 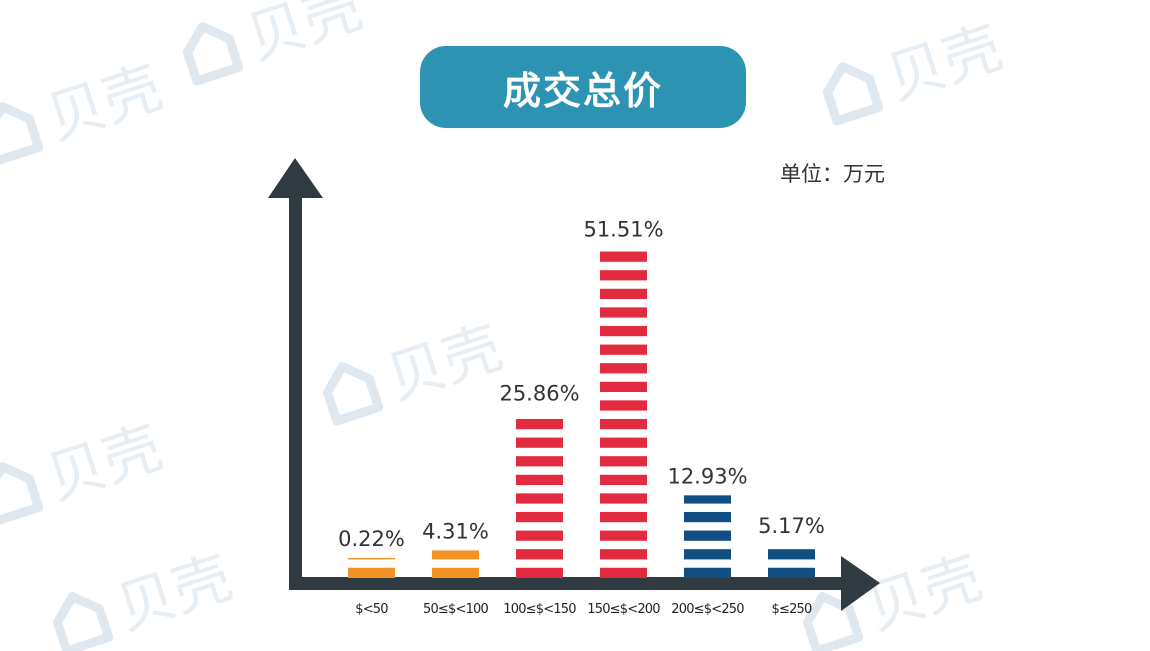 I want to click on x-tick-label: 50≤$<100, so click(x=456, y=609).